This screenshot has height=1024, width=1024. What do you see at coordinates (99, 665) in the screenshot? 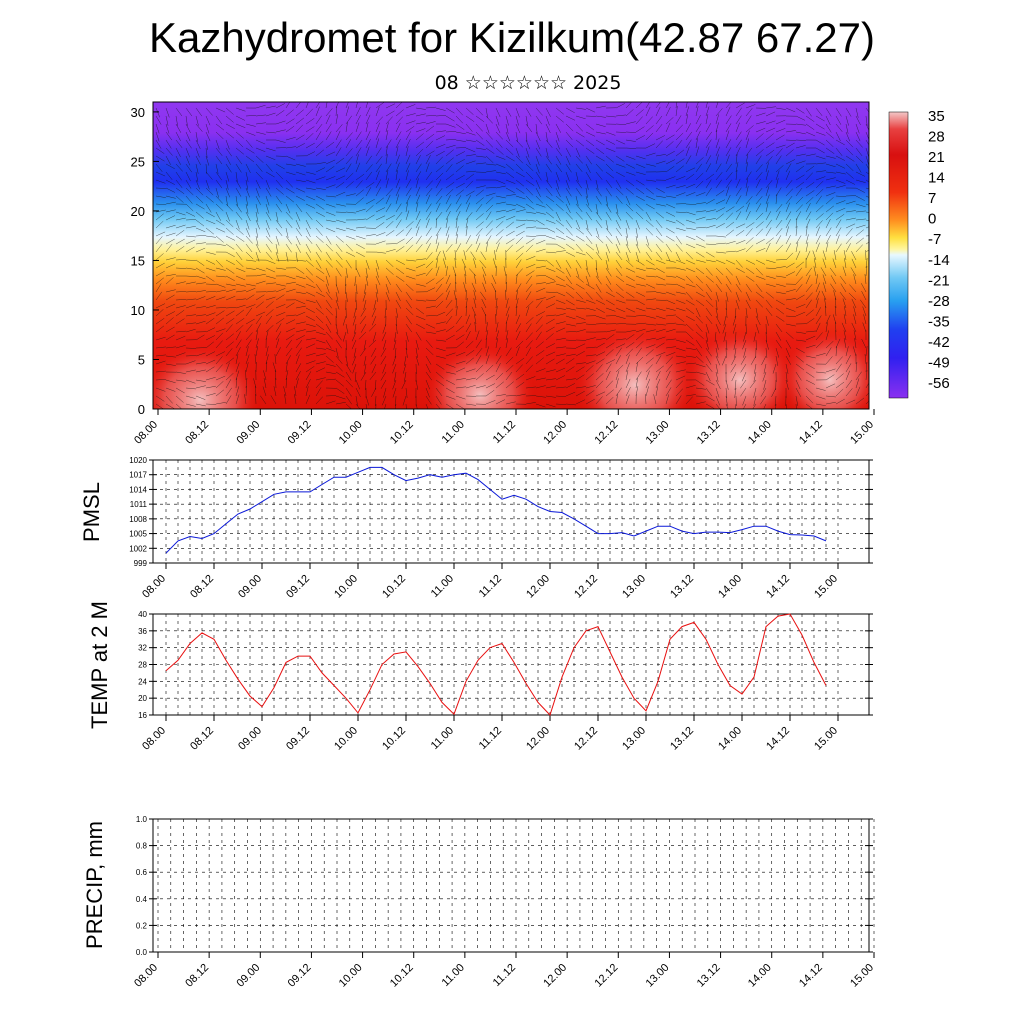
I see `temp-ylabel: TEMP at 2 M` at bounding box center [99, 665].